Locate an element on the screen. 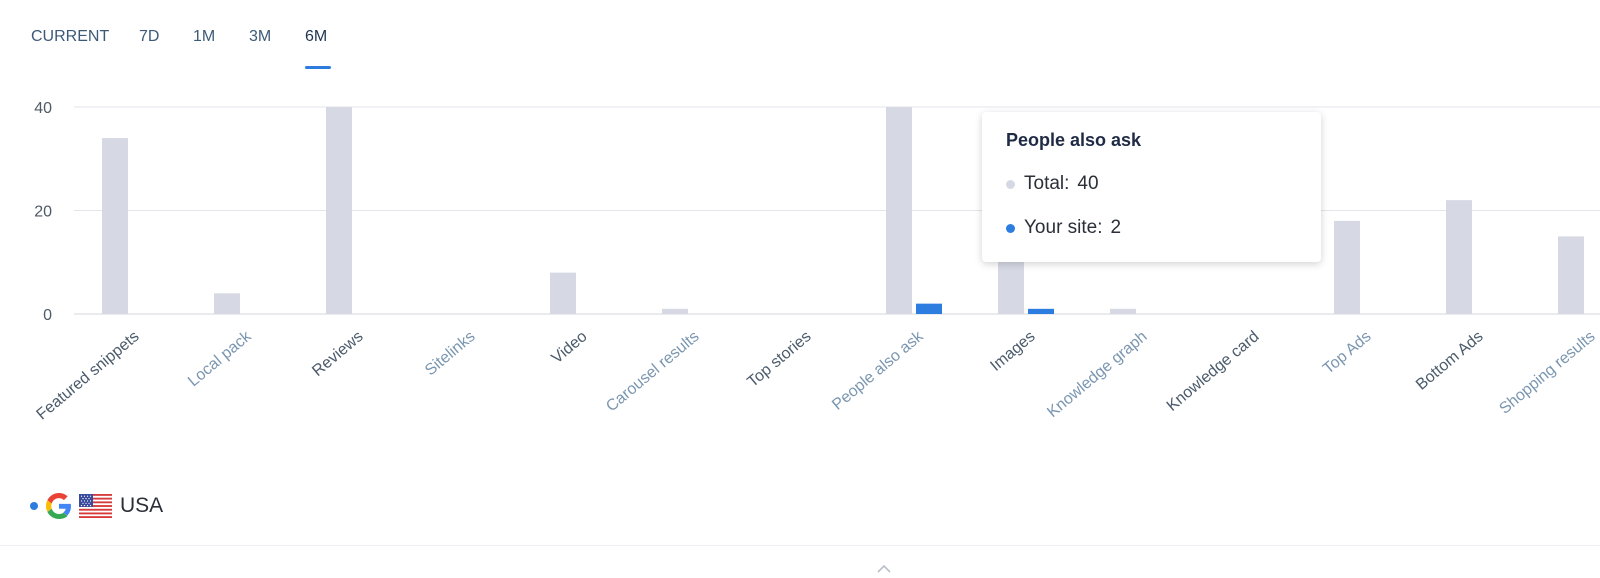 The width and height of the screenshot is (1600, 578). your-site-dot-icon is located at coordinates (1010, 228).